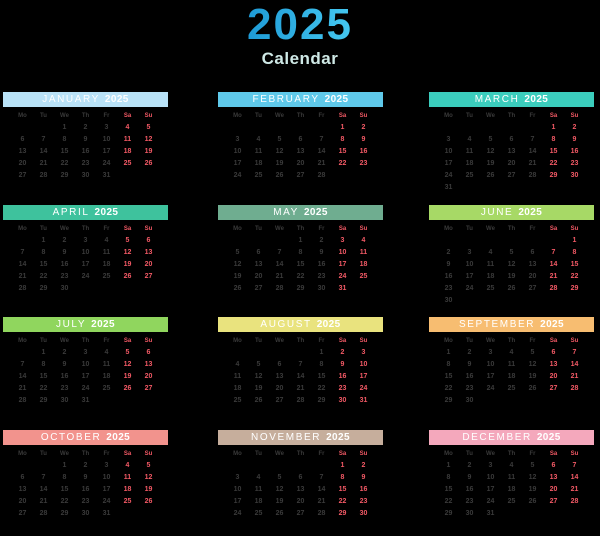 This screenshot has height=536, width=600. Describe the element at coordinates (321, 477) in the screenshot. I see `date-cell-7: 7` at that location.